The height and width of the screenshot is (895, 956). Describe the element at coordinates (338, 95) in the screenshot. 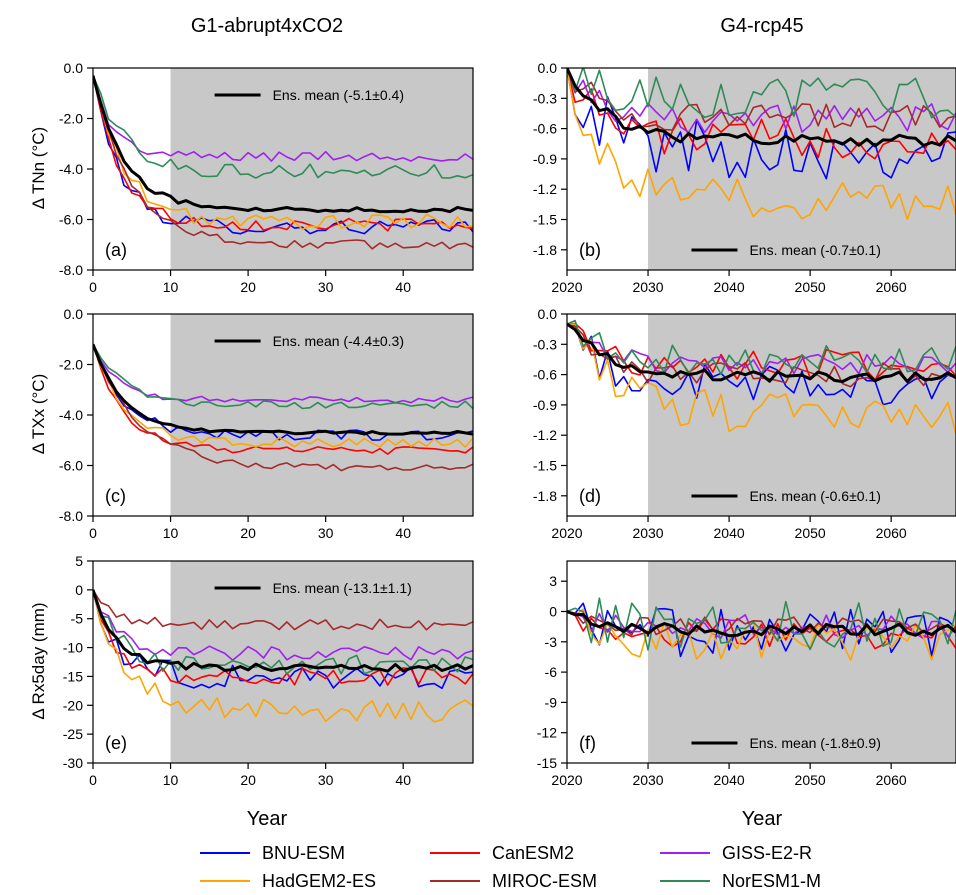

I see `ensemble-mean-label: Ens. mean (-5.1±0.4)` at that location.